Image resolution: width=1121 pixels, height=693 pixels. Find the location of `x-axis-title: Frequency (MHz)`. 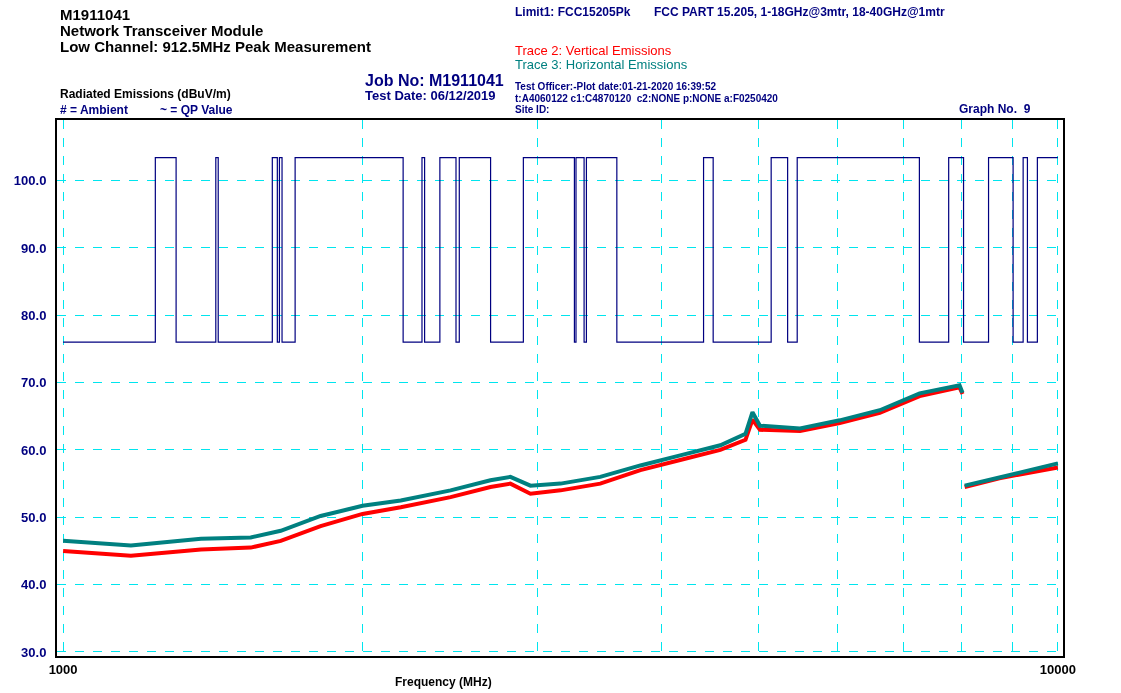

x-axis-title: Frequency (MHz) is located at coordinates (443, 682).